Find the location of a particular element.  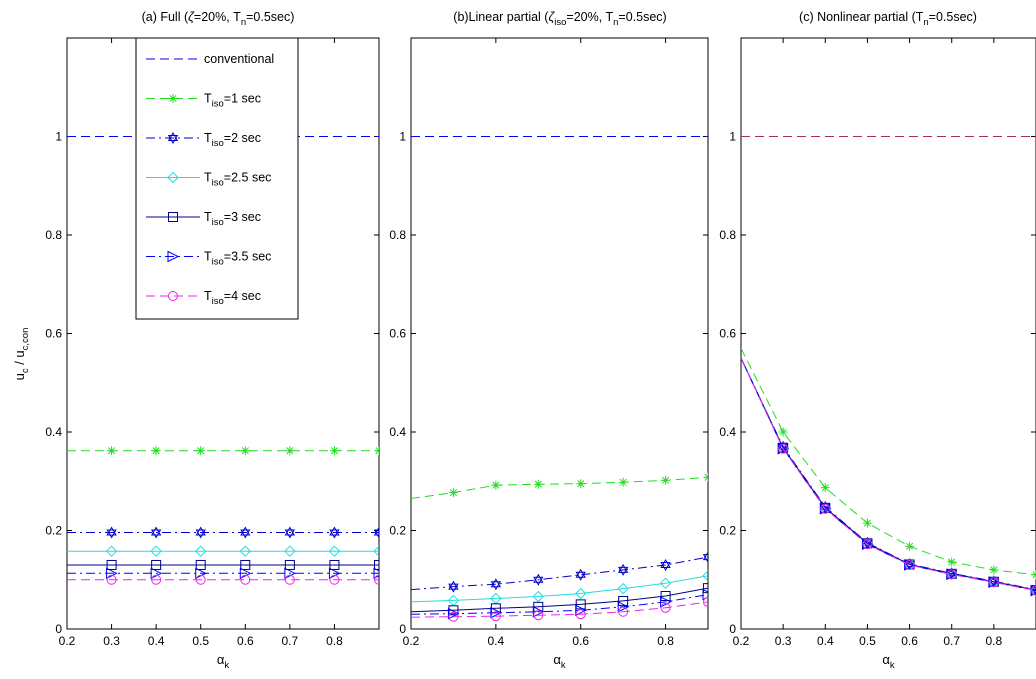

title-part-t1: (b)Linear partial ( is located at coordinates (501, 17).